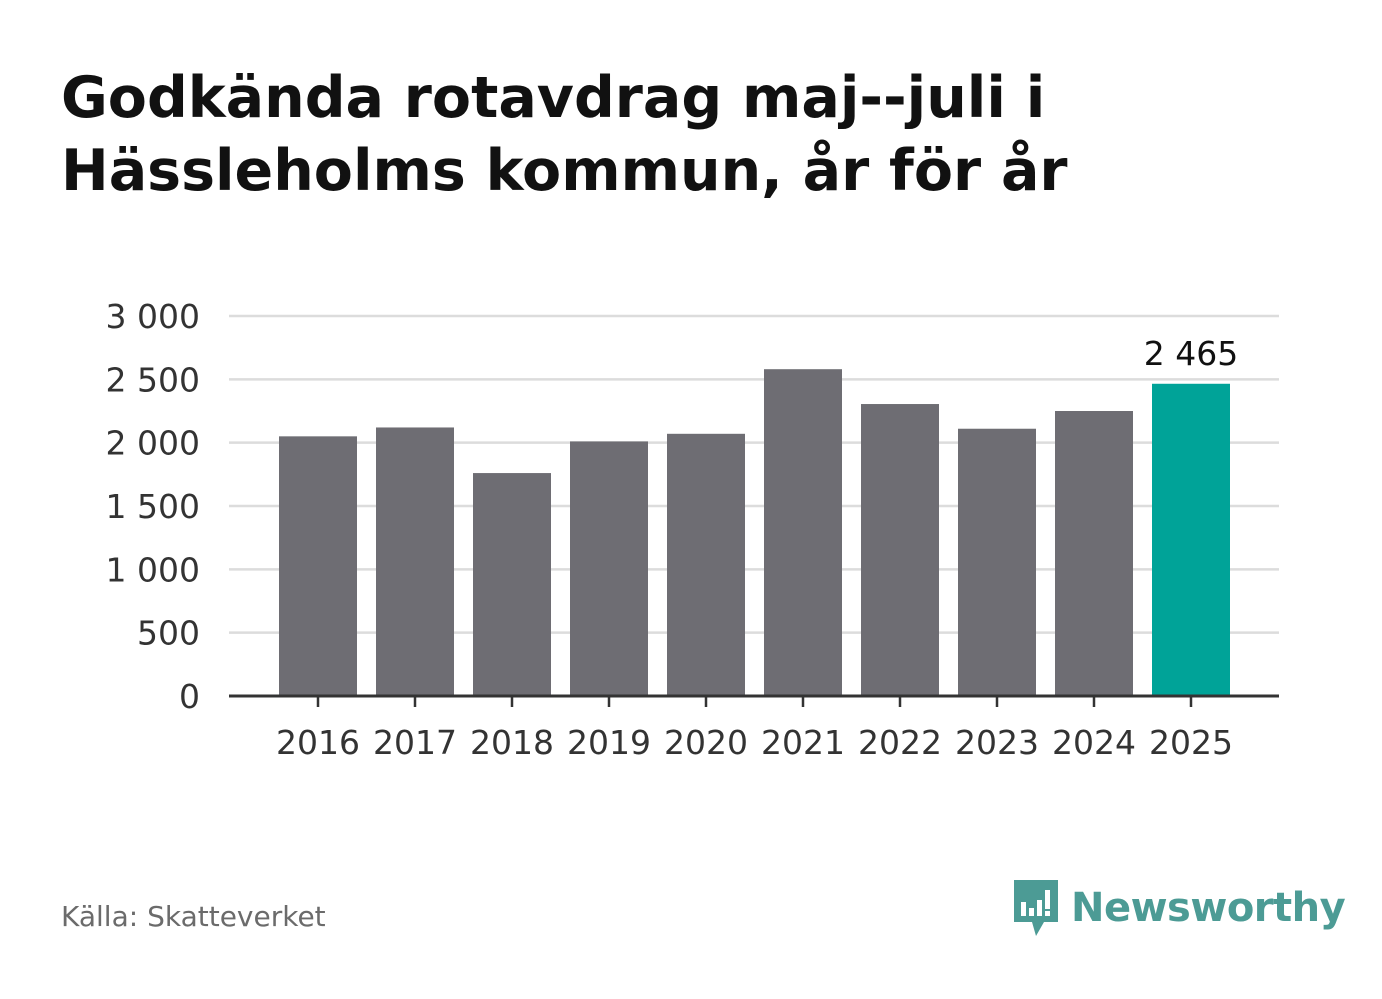 Image resolution: width=1382 pixels, height=999 pixels. Describe the element at coordinates (1191, 539) in the screenshot. I see `bar-2025` at that location.